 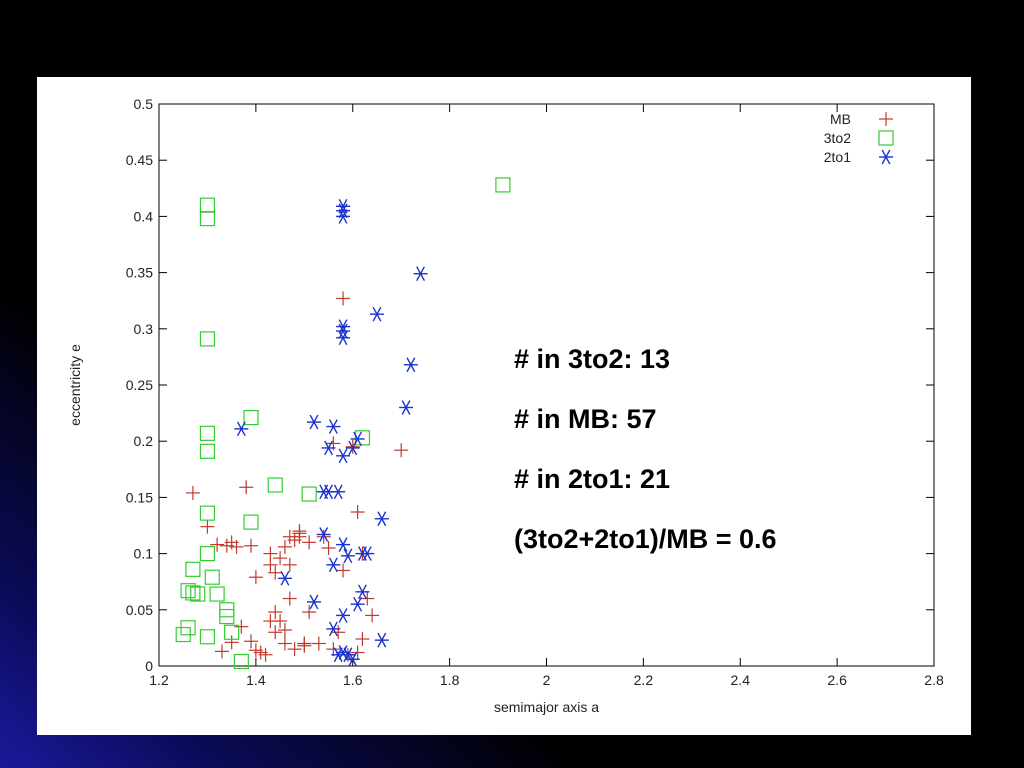 I want to click on legend-marker-2to1, so click(x=886, y=157).